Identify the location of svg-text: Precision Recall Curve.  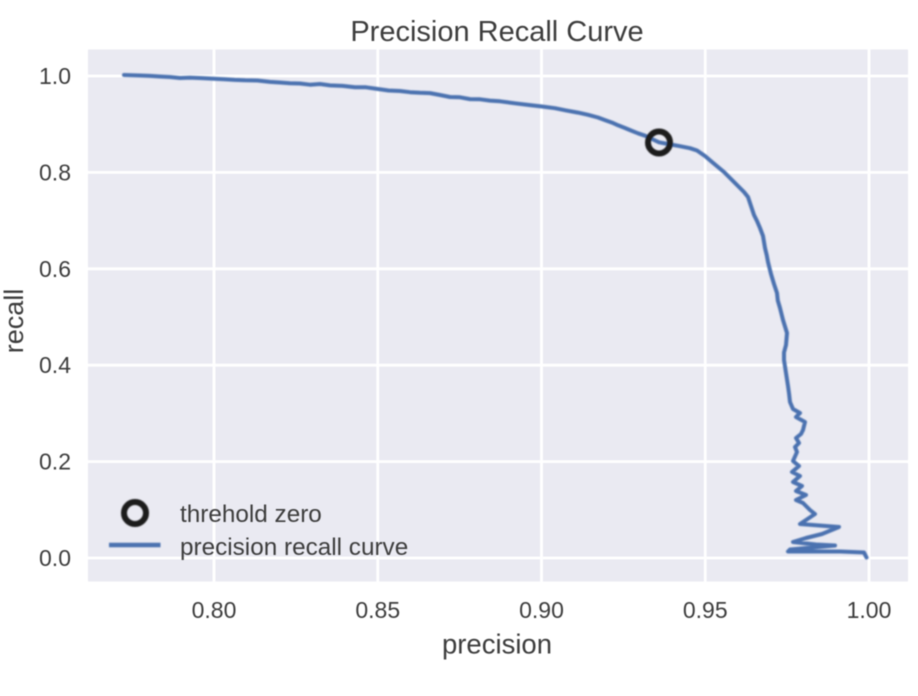
(496, 32).